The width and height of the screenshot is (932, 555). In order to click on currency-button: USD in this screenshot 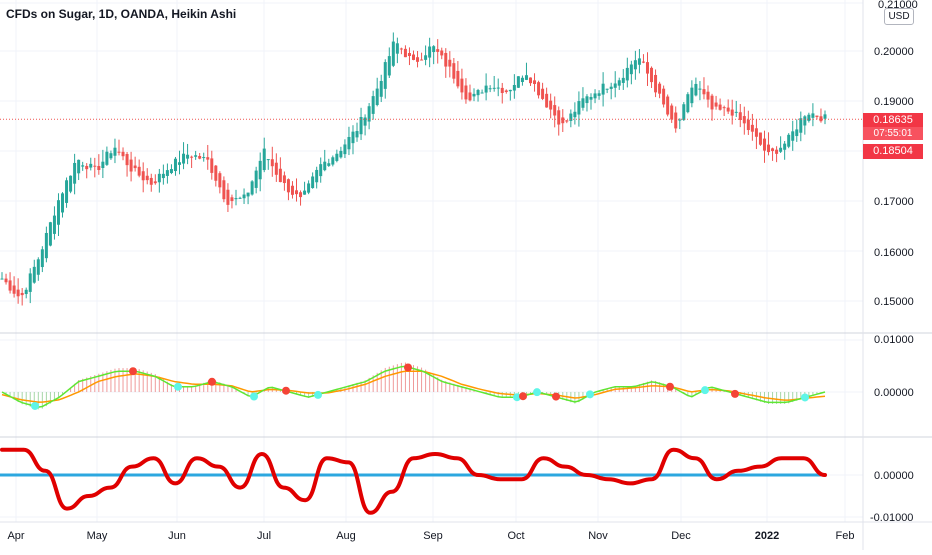, I will do `click(899, 16)`.